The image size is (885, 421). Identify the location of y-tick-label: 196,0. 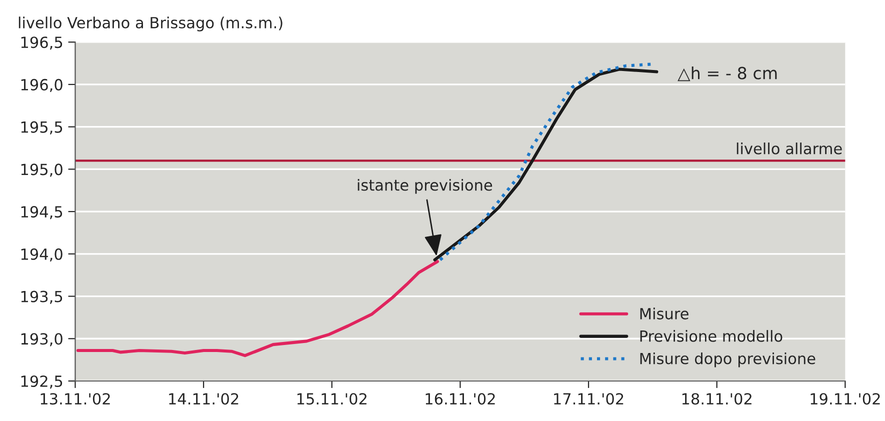
(41, 85).